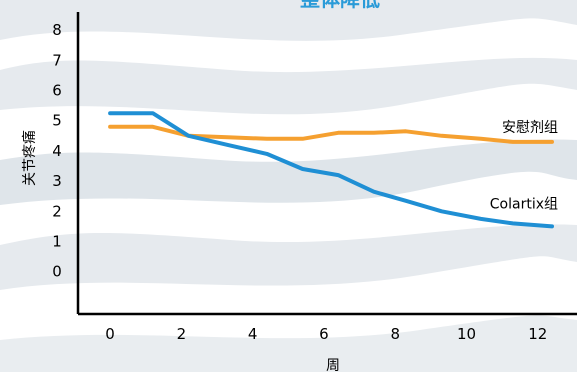  Describe the element at coordinates (524, 204) in the screenshot. I see `series-label-1: Colartix组` at that location.